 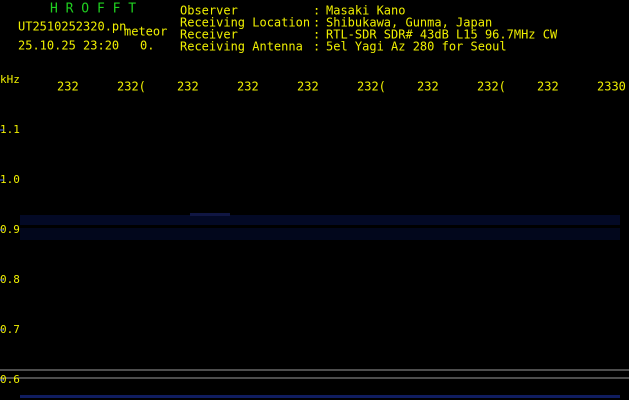 I want to click on field-label: Receiving Antenna, so click(x=241, y=47).